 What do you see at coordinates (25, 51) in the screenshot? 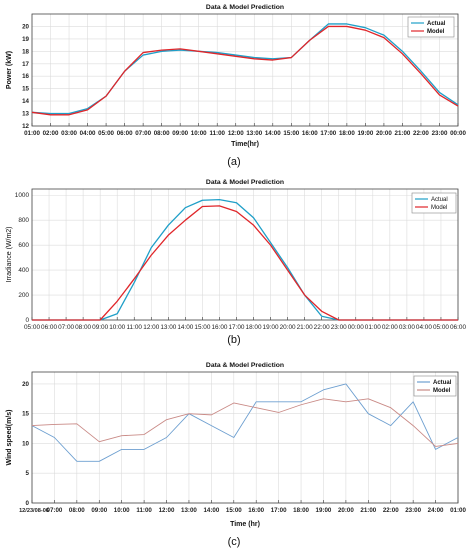
I see `y-tick-label: 18` at bounding box center [25, 51].